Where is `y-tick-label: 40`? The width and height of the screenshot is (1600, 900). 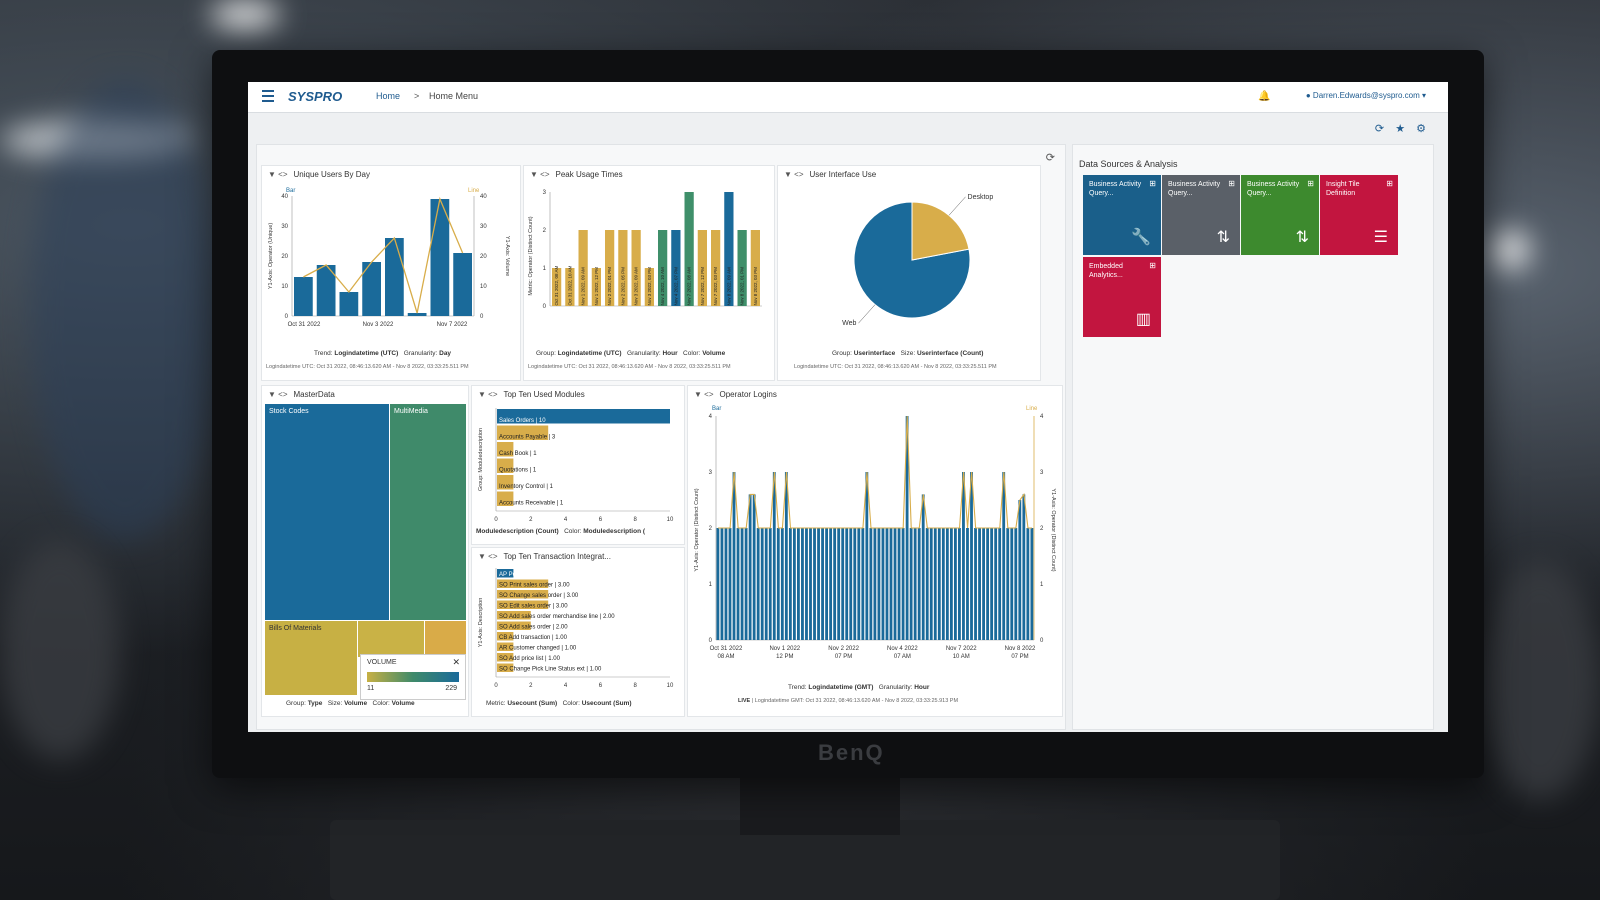
y-tick-label: 40 is located at coordinates (483, 197).